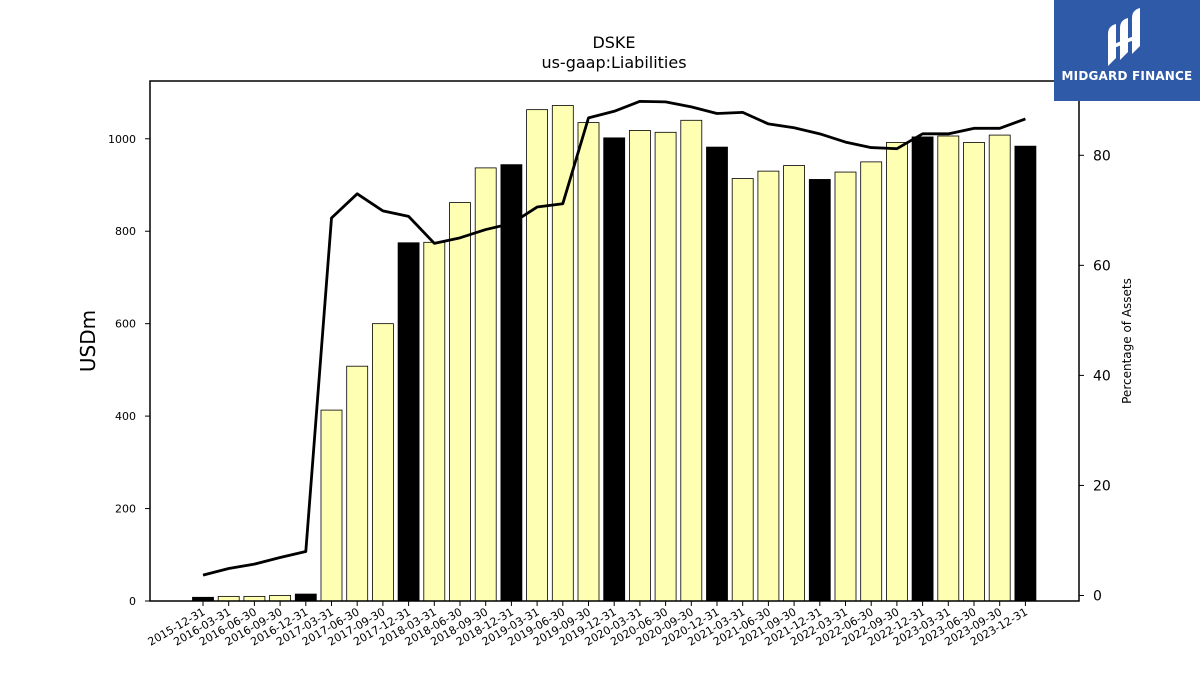 This screenshot has width=1200, height=675. What do you see at coordinates (1124, 37) in the screenshot?
I see `logo-mark-icon` at bounding box center [1124, 37].